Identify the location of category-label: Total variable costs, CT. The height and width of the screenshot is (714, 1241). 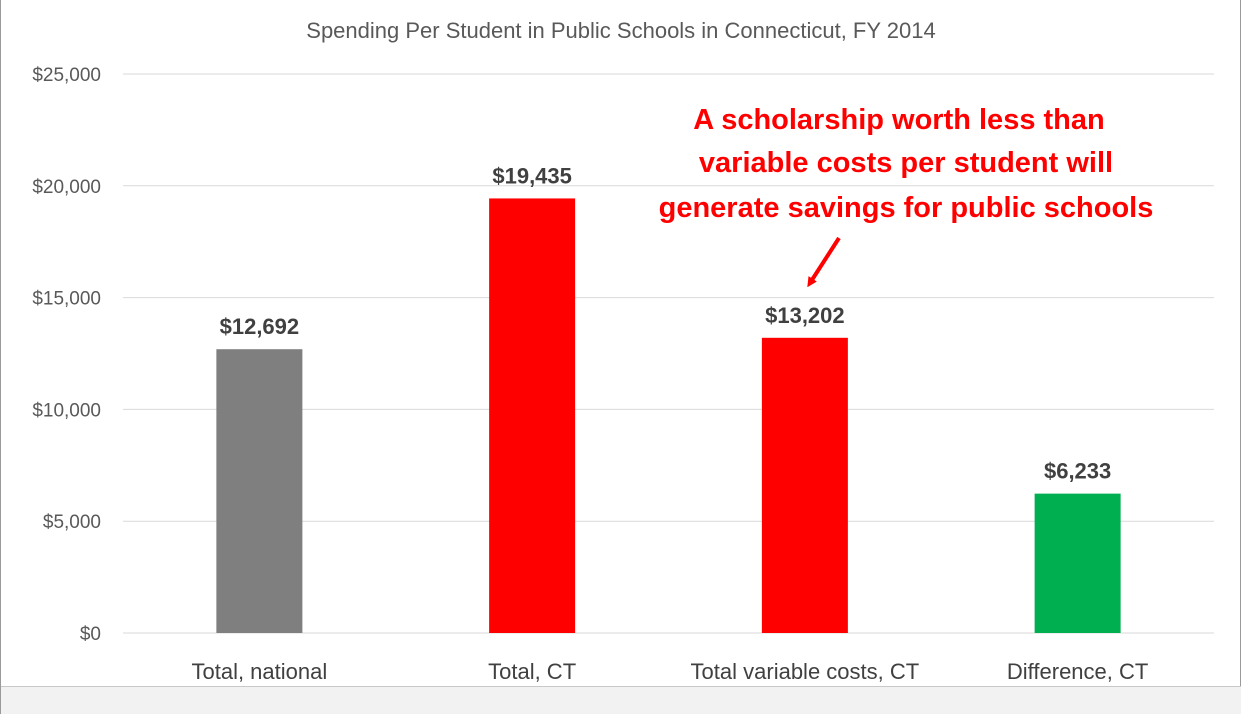
(805, 671).